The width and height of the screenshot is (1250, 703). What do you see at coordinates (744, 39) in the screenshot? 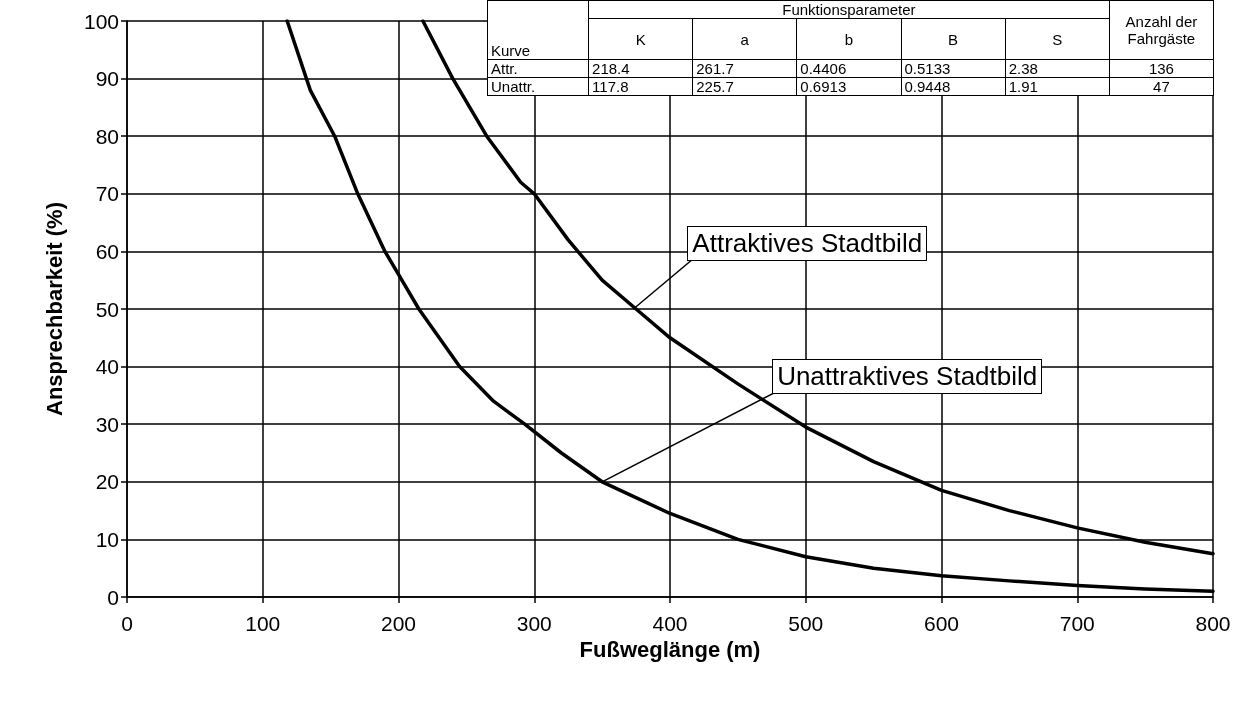
I see `annotation: a` at bounding box center [744, 39].